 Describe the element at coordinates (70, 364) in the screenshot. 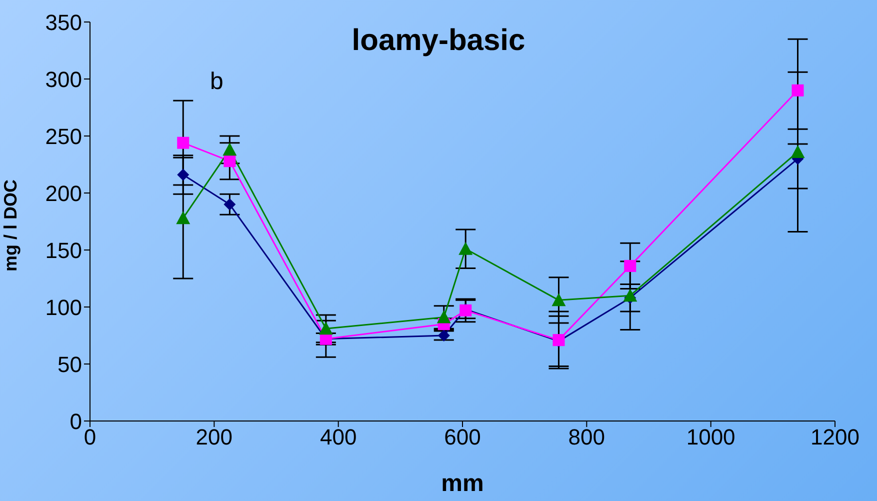

I see `y-tick-label: 50` at that location.